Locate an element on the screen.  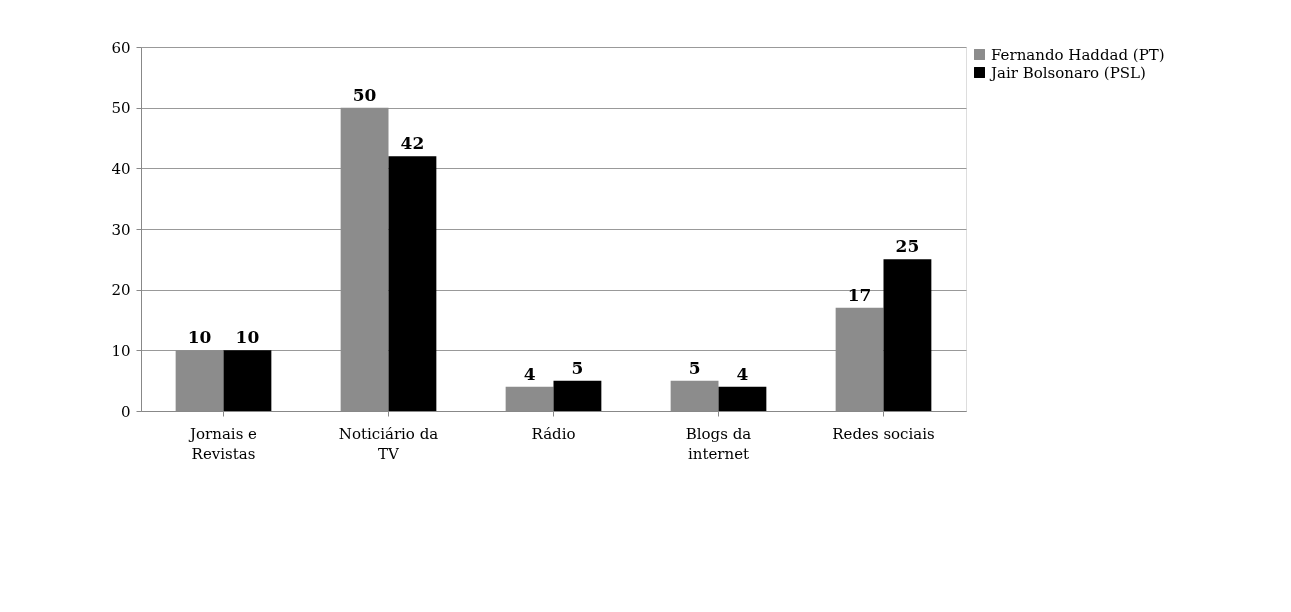
y-tick-label: 50 is located at coordinates (121, 108).